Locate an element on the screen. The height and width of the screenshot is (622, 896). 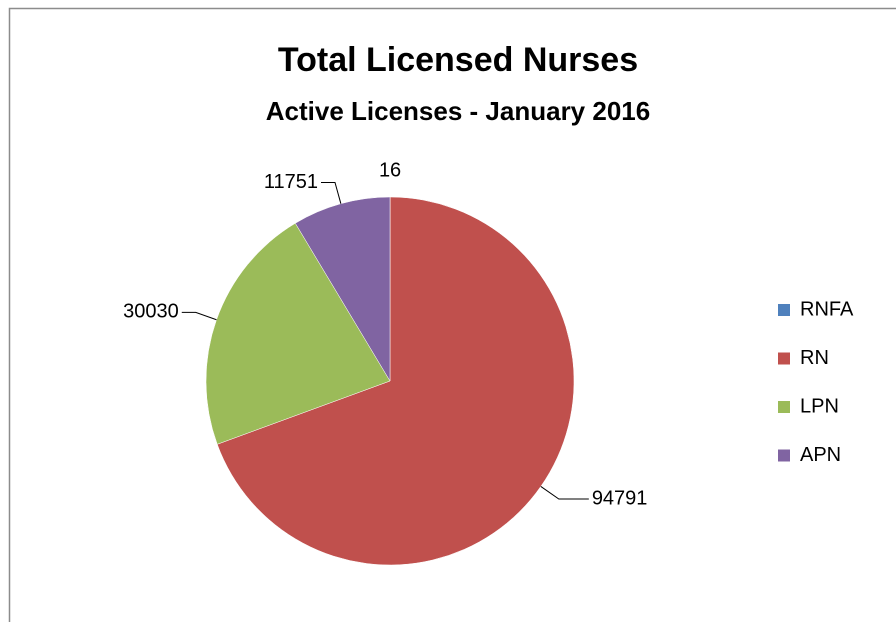
chart-subtitle: Active Licenses - January 2016 is located at coordinates (458, 111).